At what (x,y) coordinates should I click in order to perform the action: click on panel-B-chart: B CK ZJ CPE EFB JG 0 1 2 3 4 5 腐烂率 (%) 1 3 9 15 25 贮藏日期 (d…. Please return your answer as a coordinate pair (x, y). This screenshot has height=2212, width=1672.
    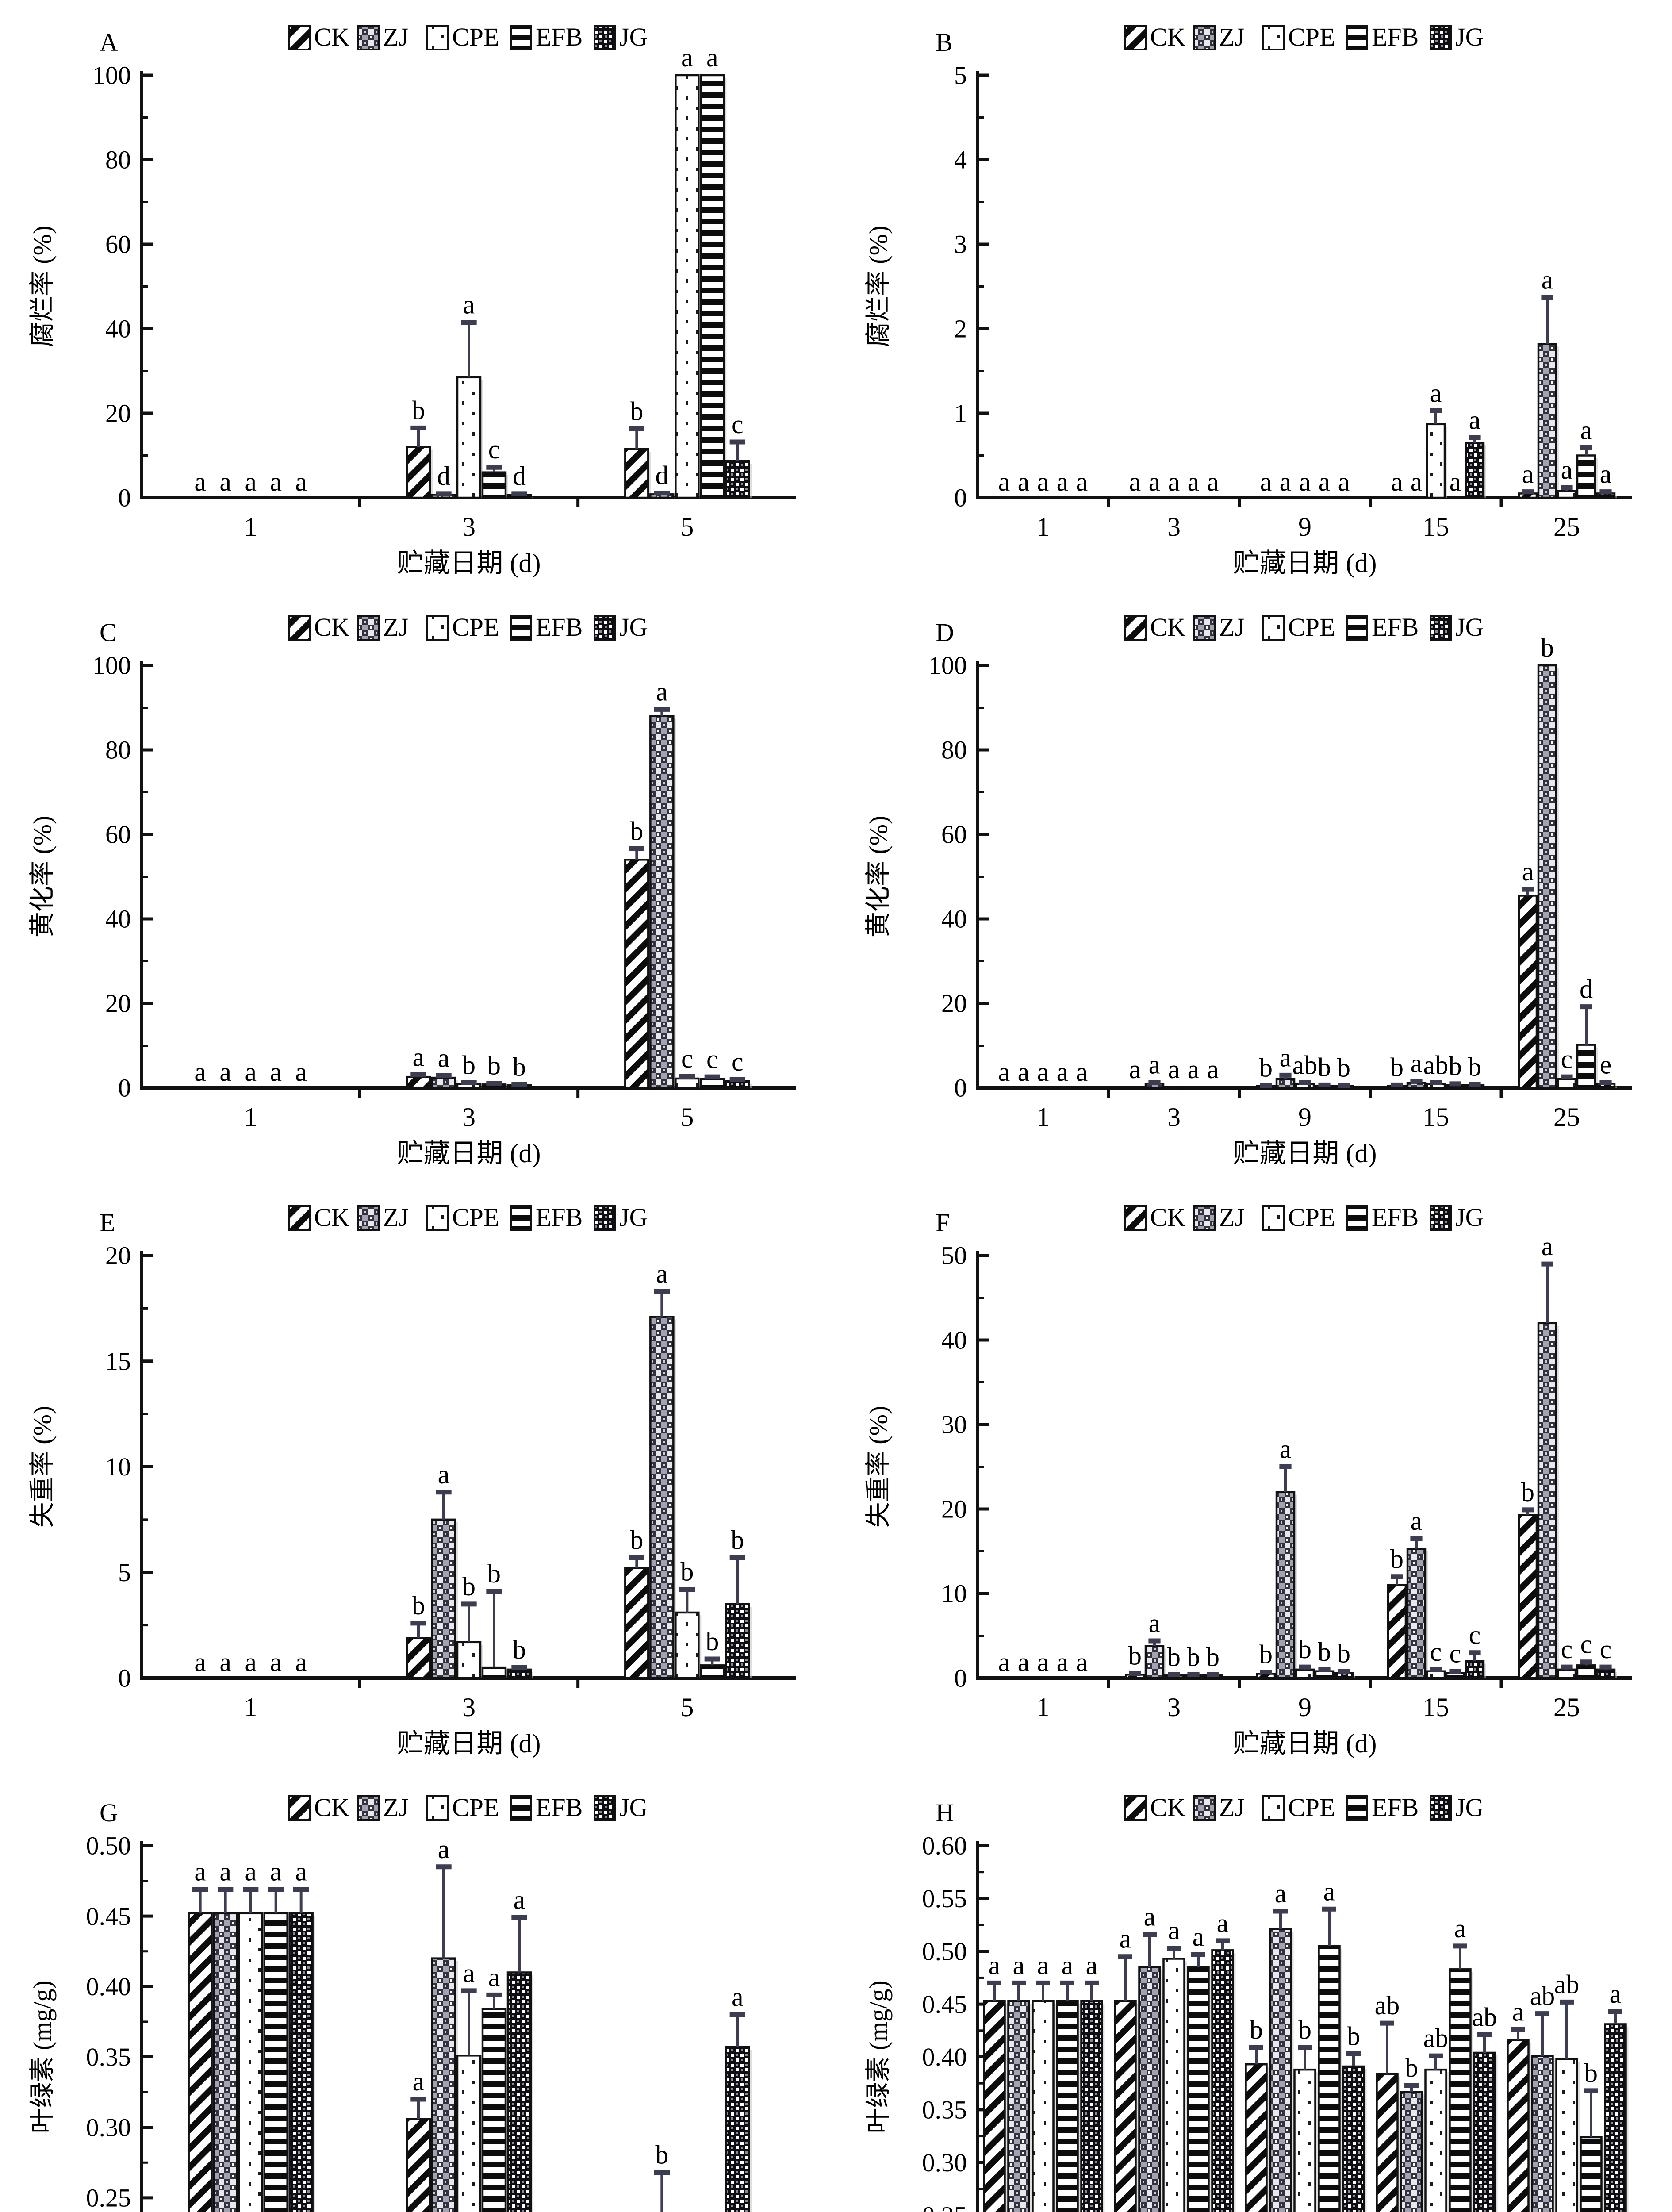
    Looking at the image, I should click on (1248, 300).